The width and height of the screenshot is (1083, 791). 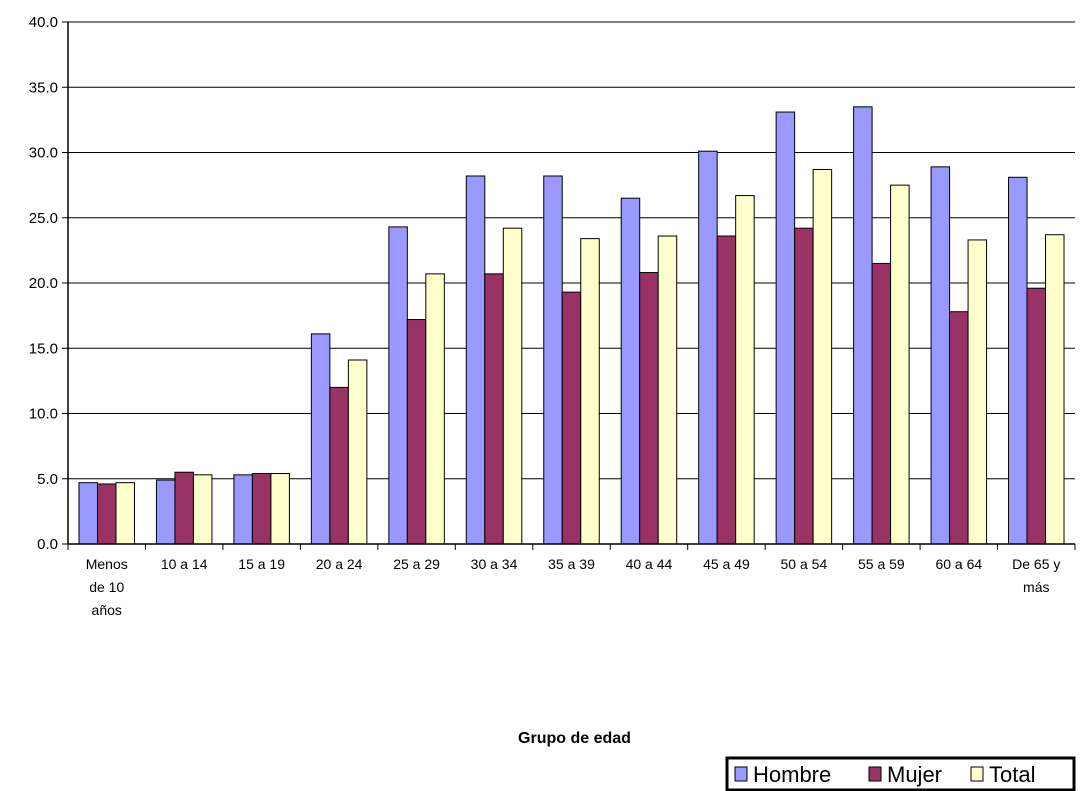 I want to click on x-tick-label: 25 a 29, so click(x=416, y=564).